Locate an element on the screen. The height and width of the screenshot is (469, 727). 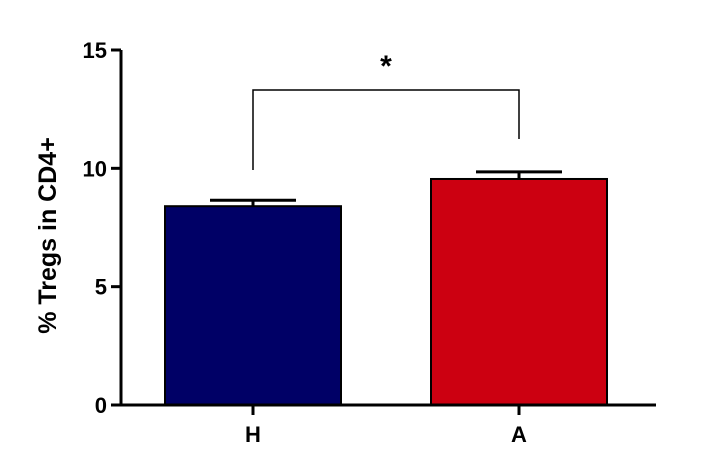
y-tick-label-15: 15 is located at coordinates (95, 50).